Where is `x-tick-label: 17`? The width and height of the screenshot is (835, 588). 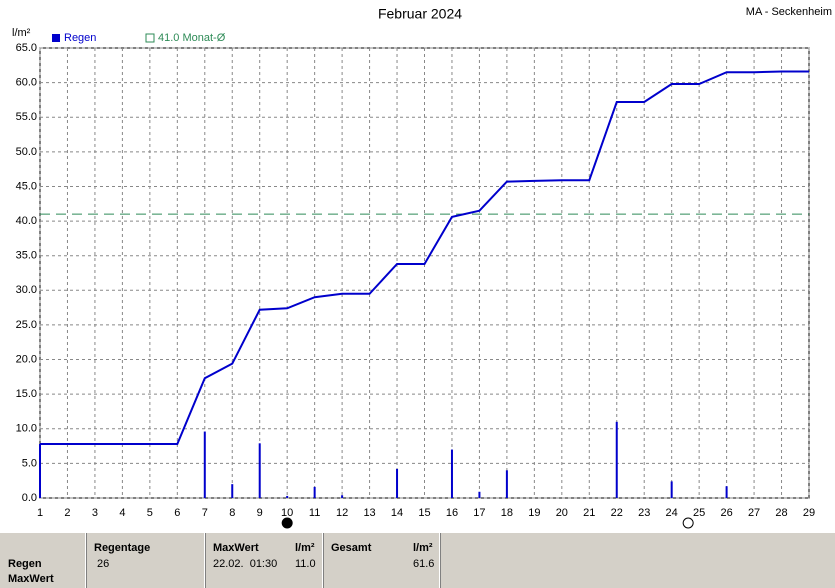 x-tick-label: 17 is located at coordinates (479, 513).